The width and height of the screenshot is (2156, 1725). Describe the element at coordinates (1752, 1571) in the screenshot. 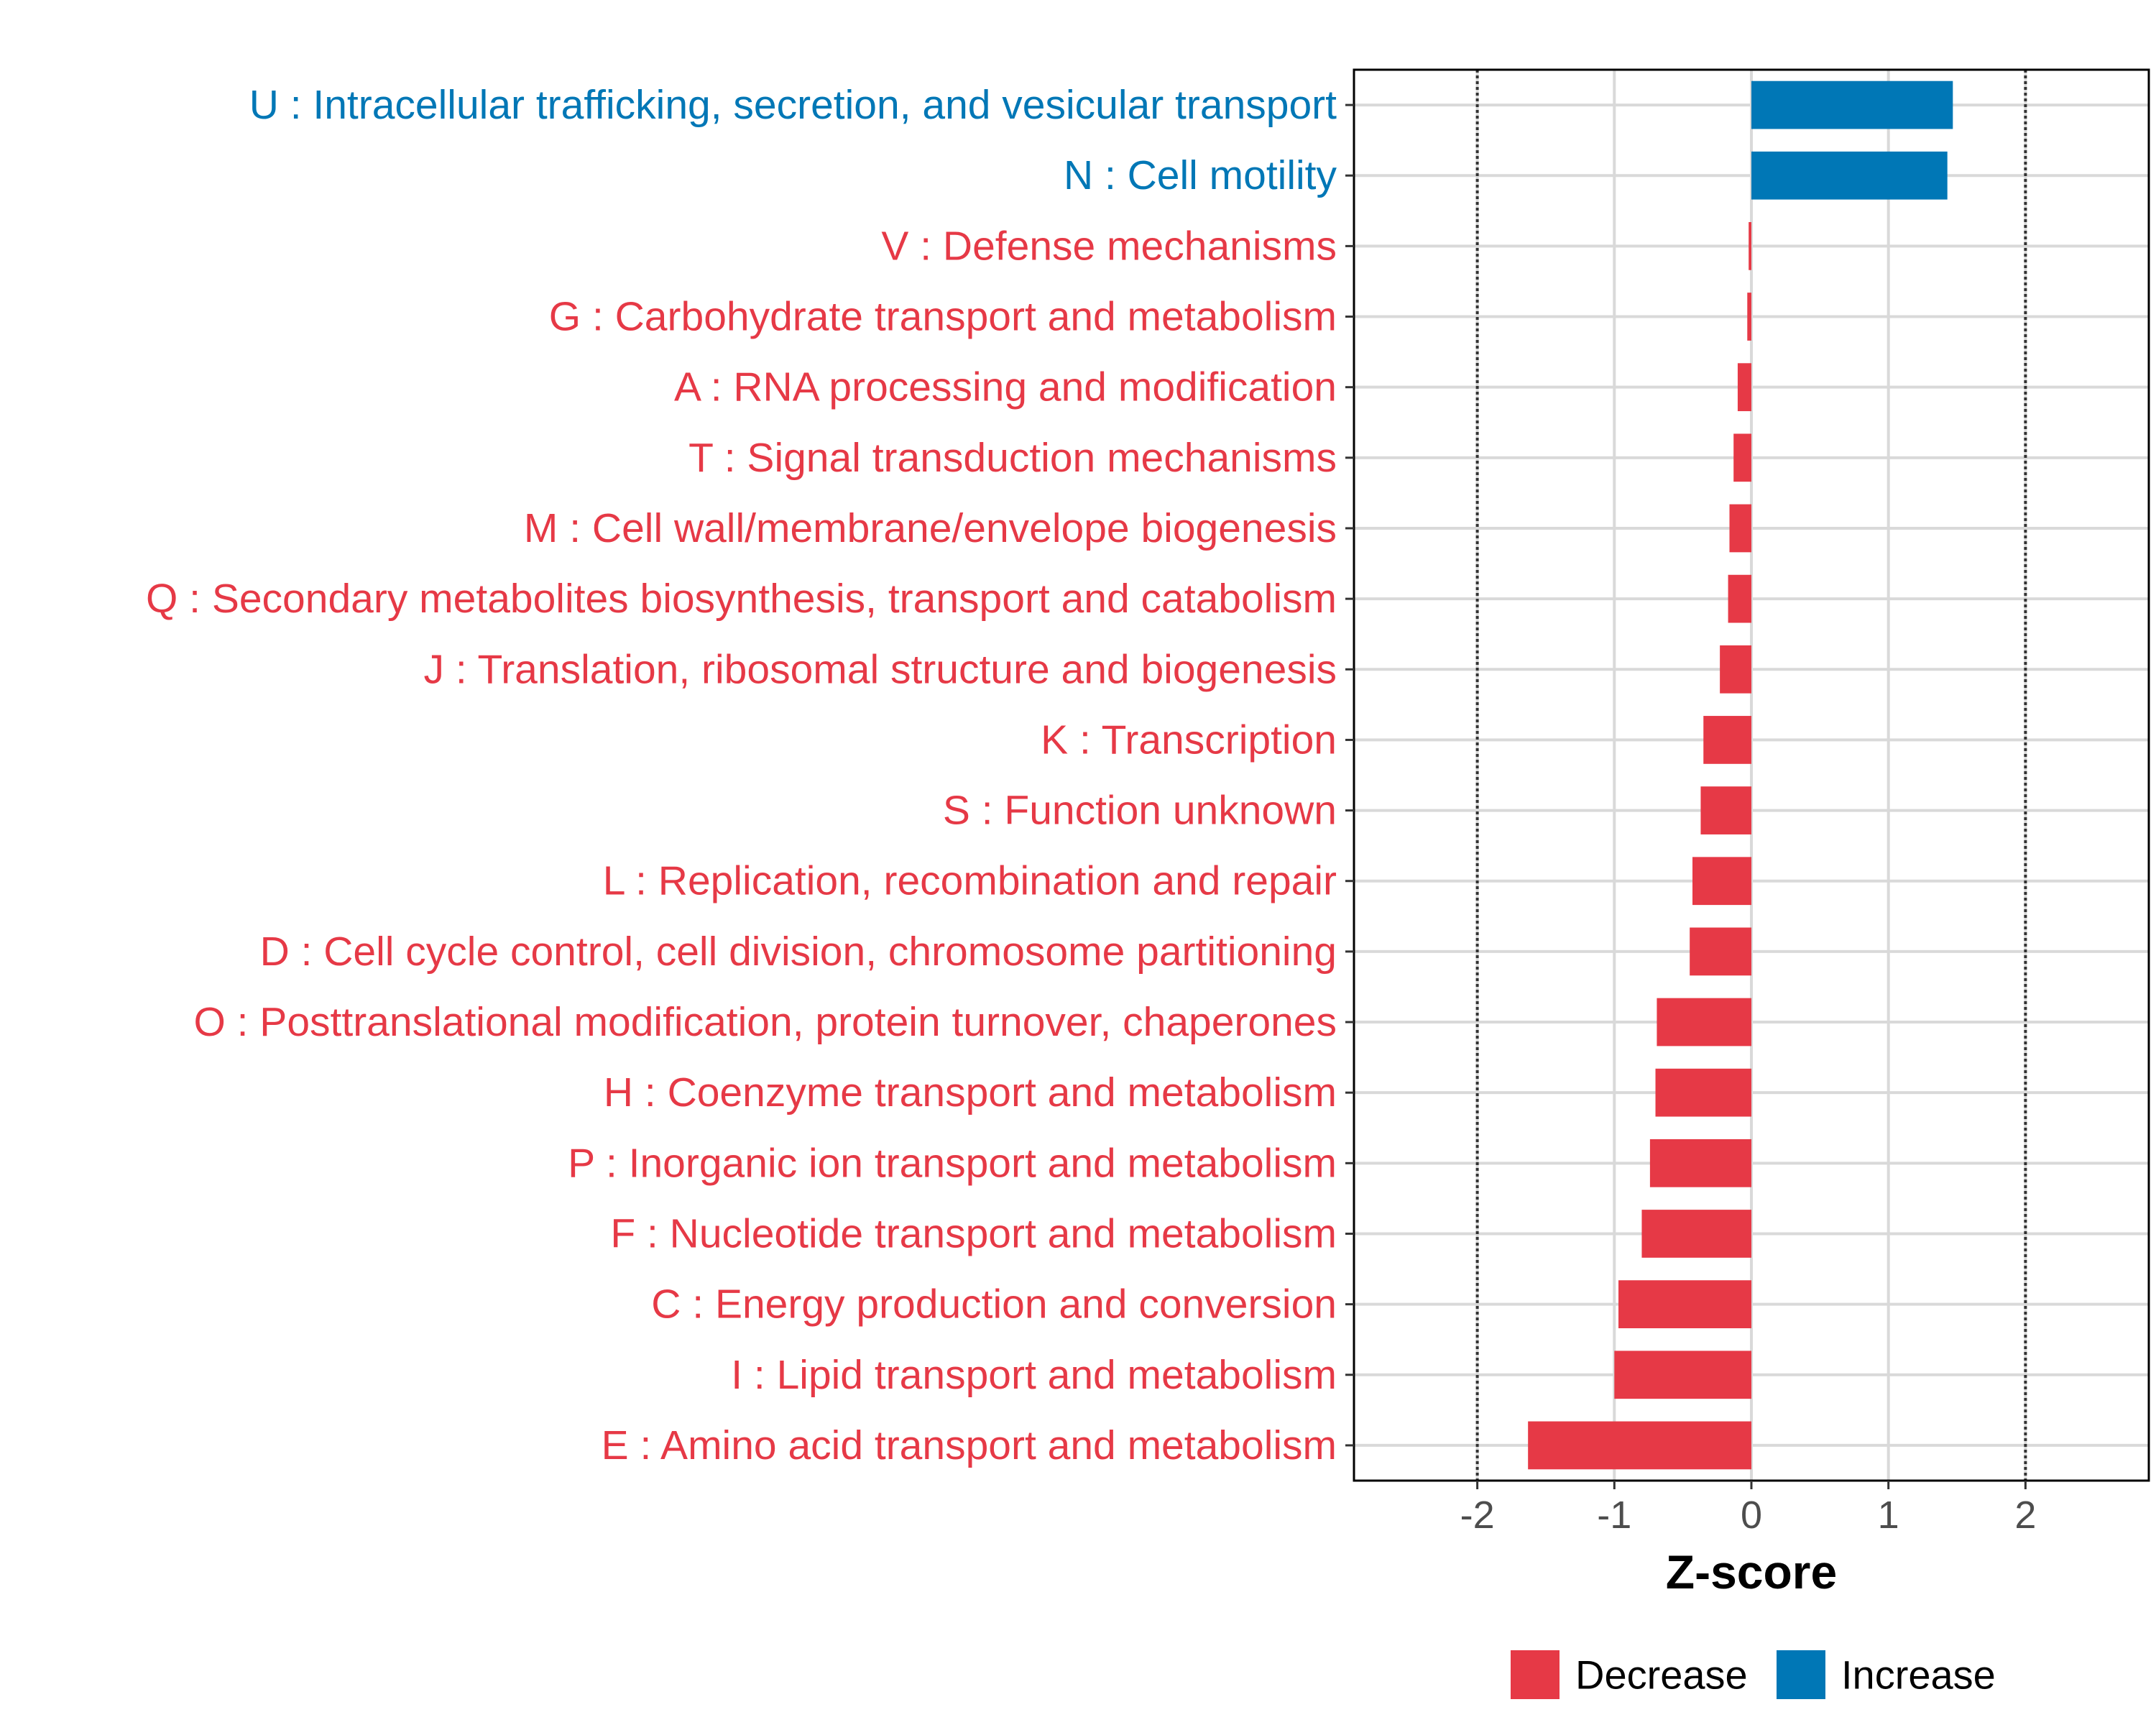

I see `x-axis-title: Z-score` at that location.